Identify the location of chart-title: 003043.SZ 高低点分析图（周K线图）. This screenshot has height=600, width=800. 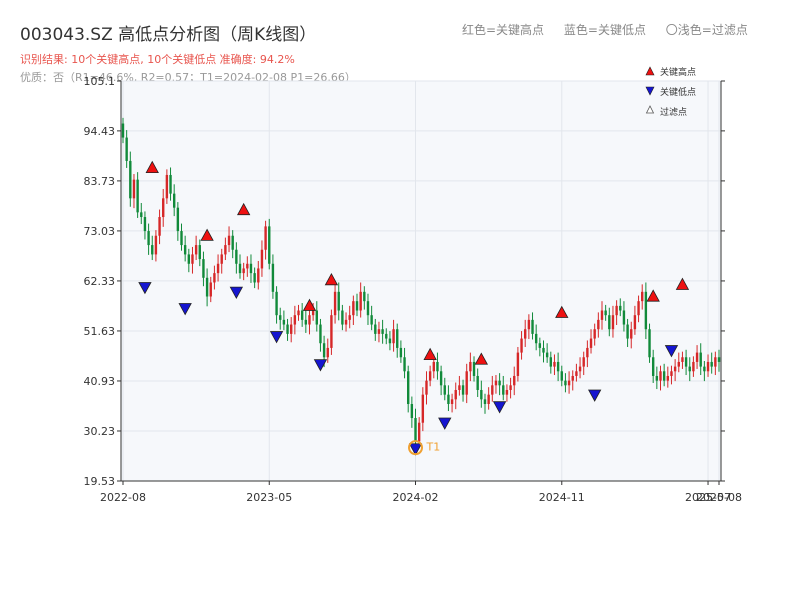
(168, 35).